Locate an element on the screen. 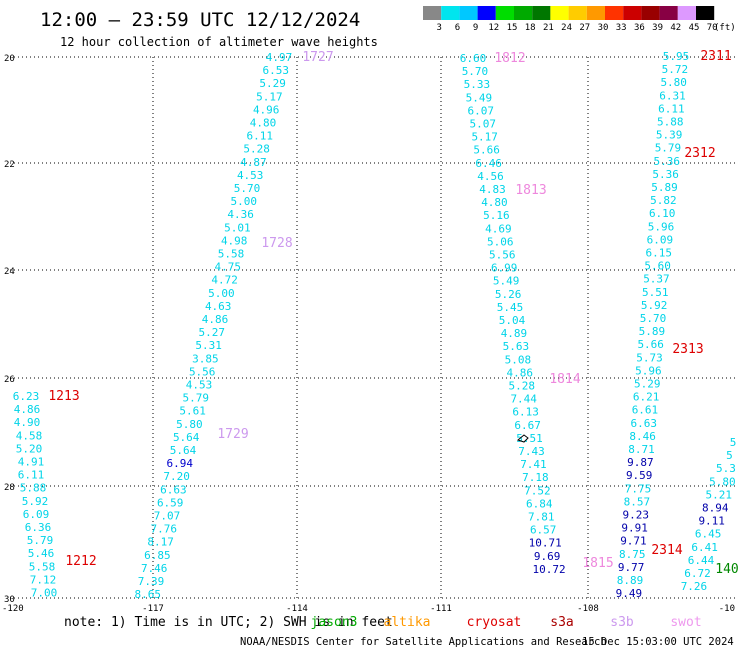 This screenshot has width=740, height=650. wave-height-label: 6.57 is located at coordinates (543, 530).